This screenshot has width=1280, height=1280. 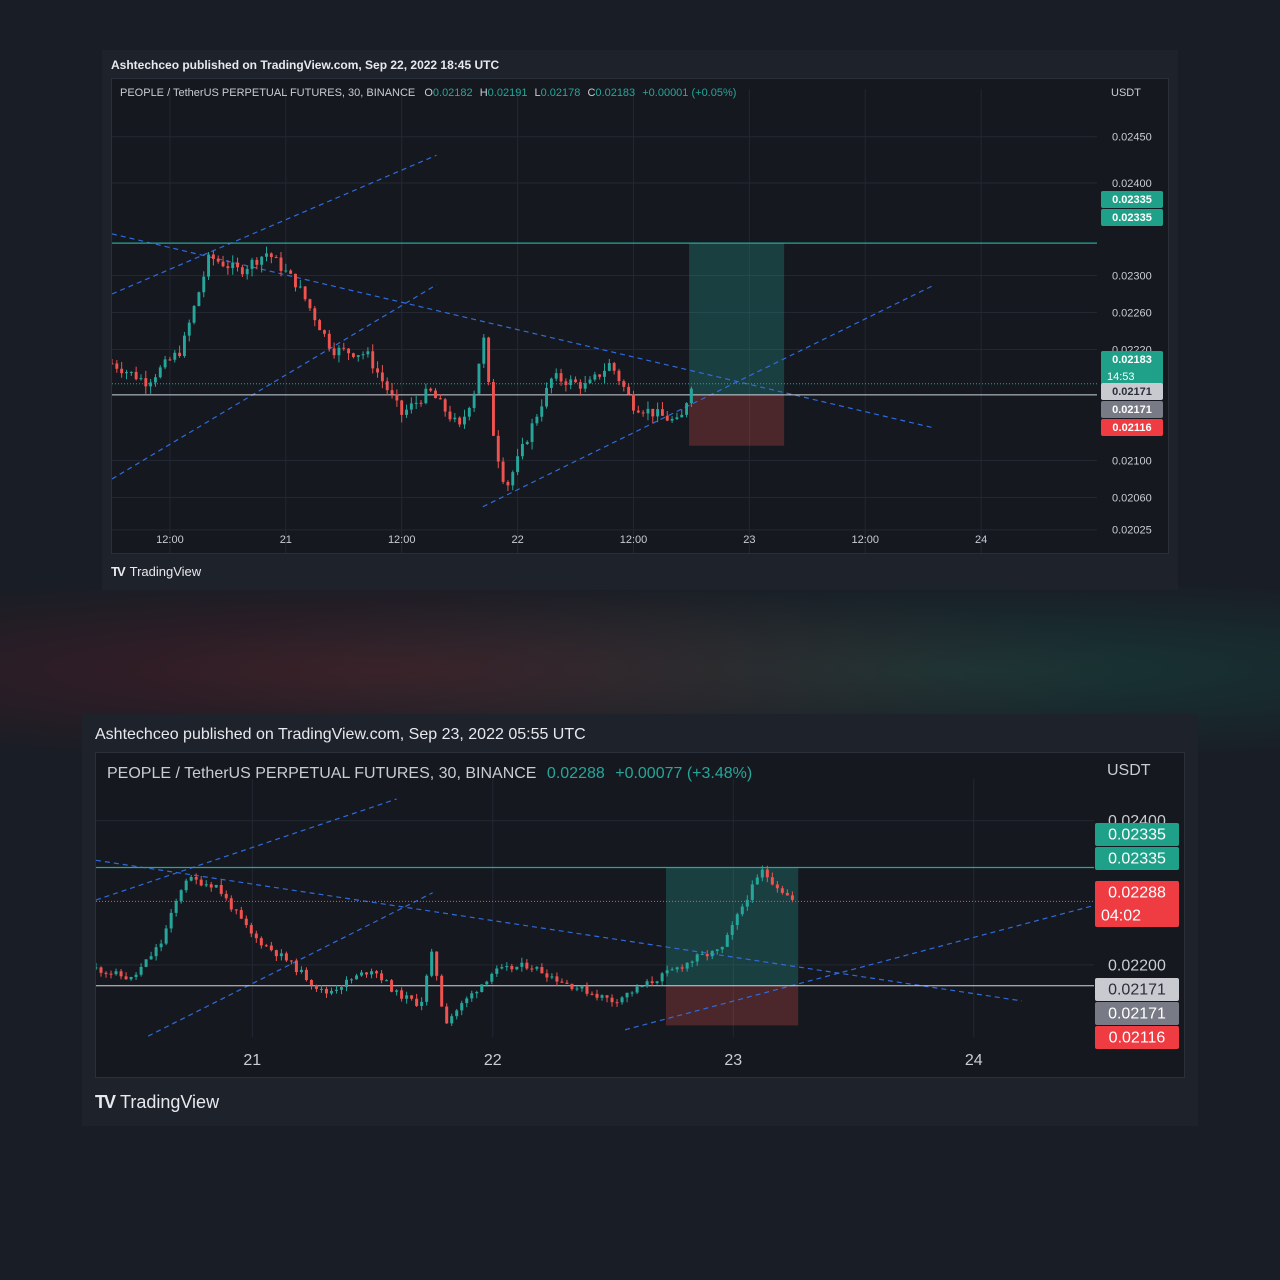 I want to click on price-label-value: 0.02171, so click(x=1137, y=1014).